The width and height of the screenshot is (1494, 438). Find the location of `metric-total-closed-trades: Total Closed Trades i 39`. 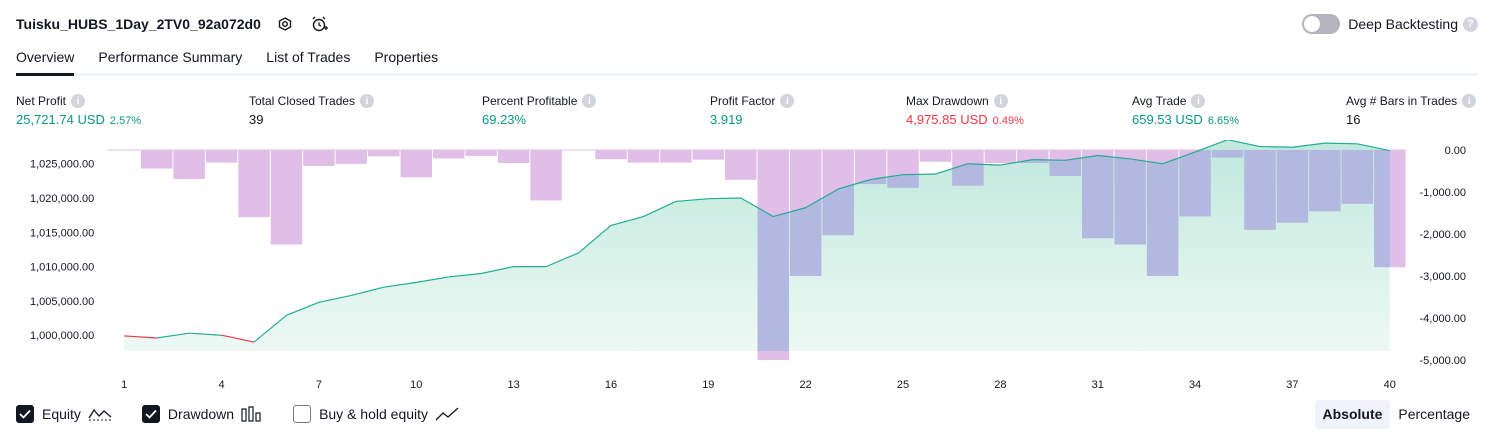

metric-total-closed-trades: Total Closed Trades i 39 is located at coordinates (312, 110).